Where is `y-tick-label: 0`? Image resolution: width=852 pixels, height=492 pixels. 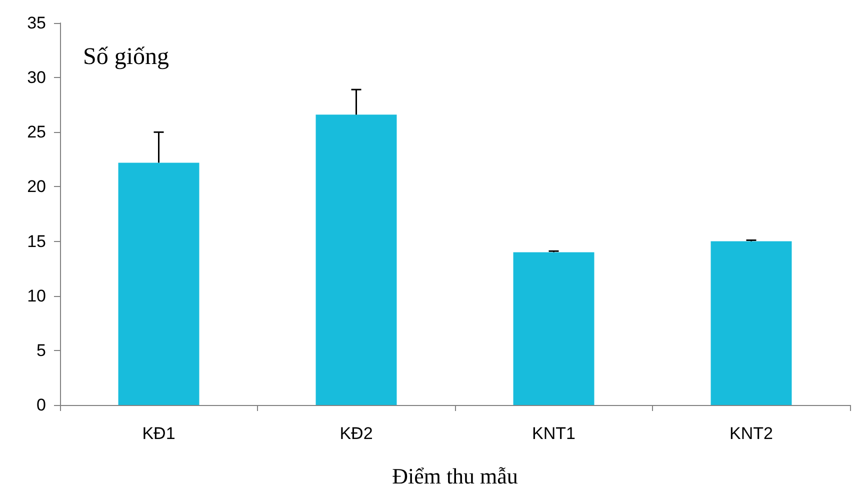 y-tick-label: 0 is located at coordinates (41, 405).